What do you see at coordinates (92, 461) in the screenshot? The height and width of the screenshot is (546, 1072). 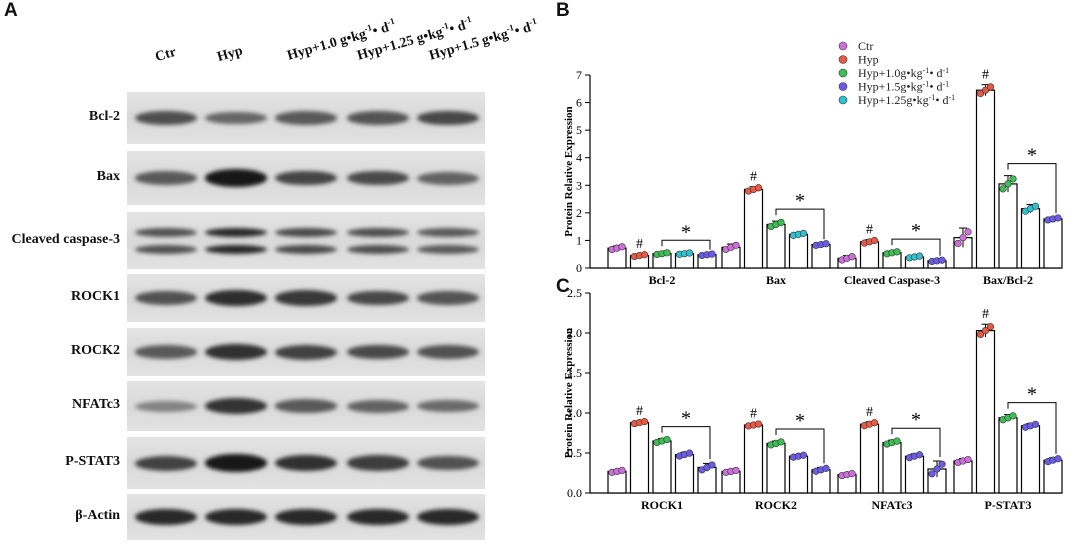 I see `blot-label-6: P-STAT3` at bounding box center [92, 461].